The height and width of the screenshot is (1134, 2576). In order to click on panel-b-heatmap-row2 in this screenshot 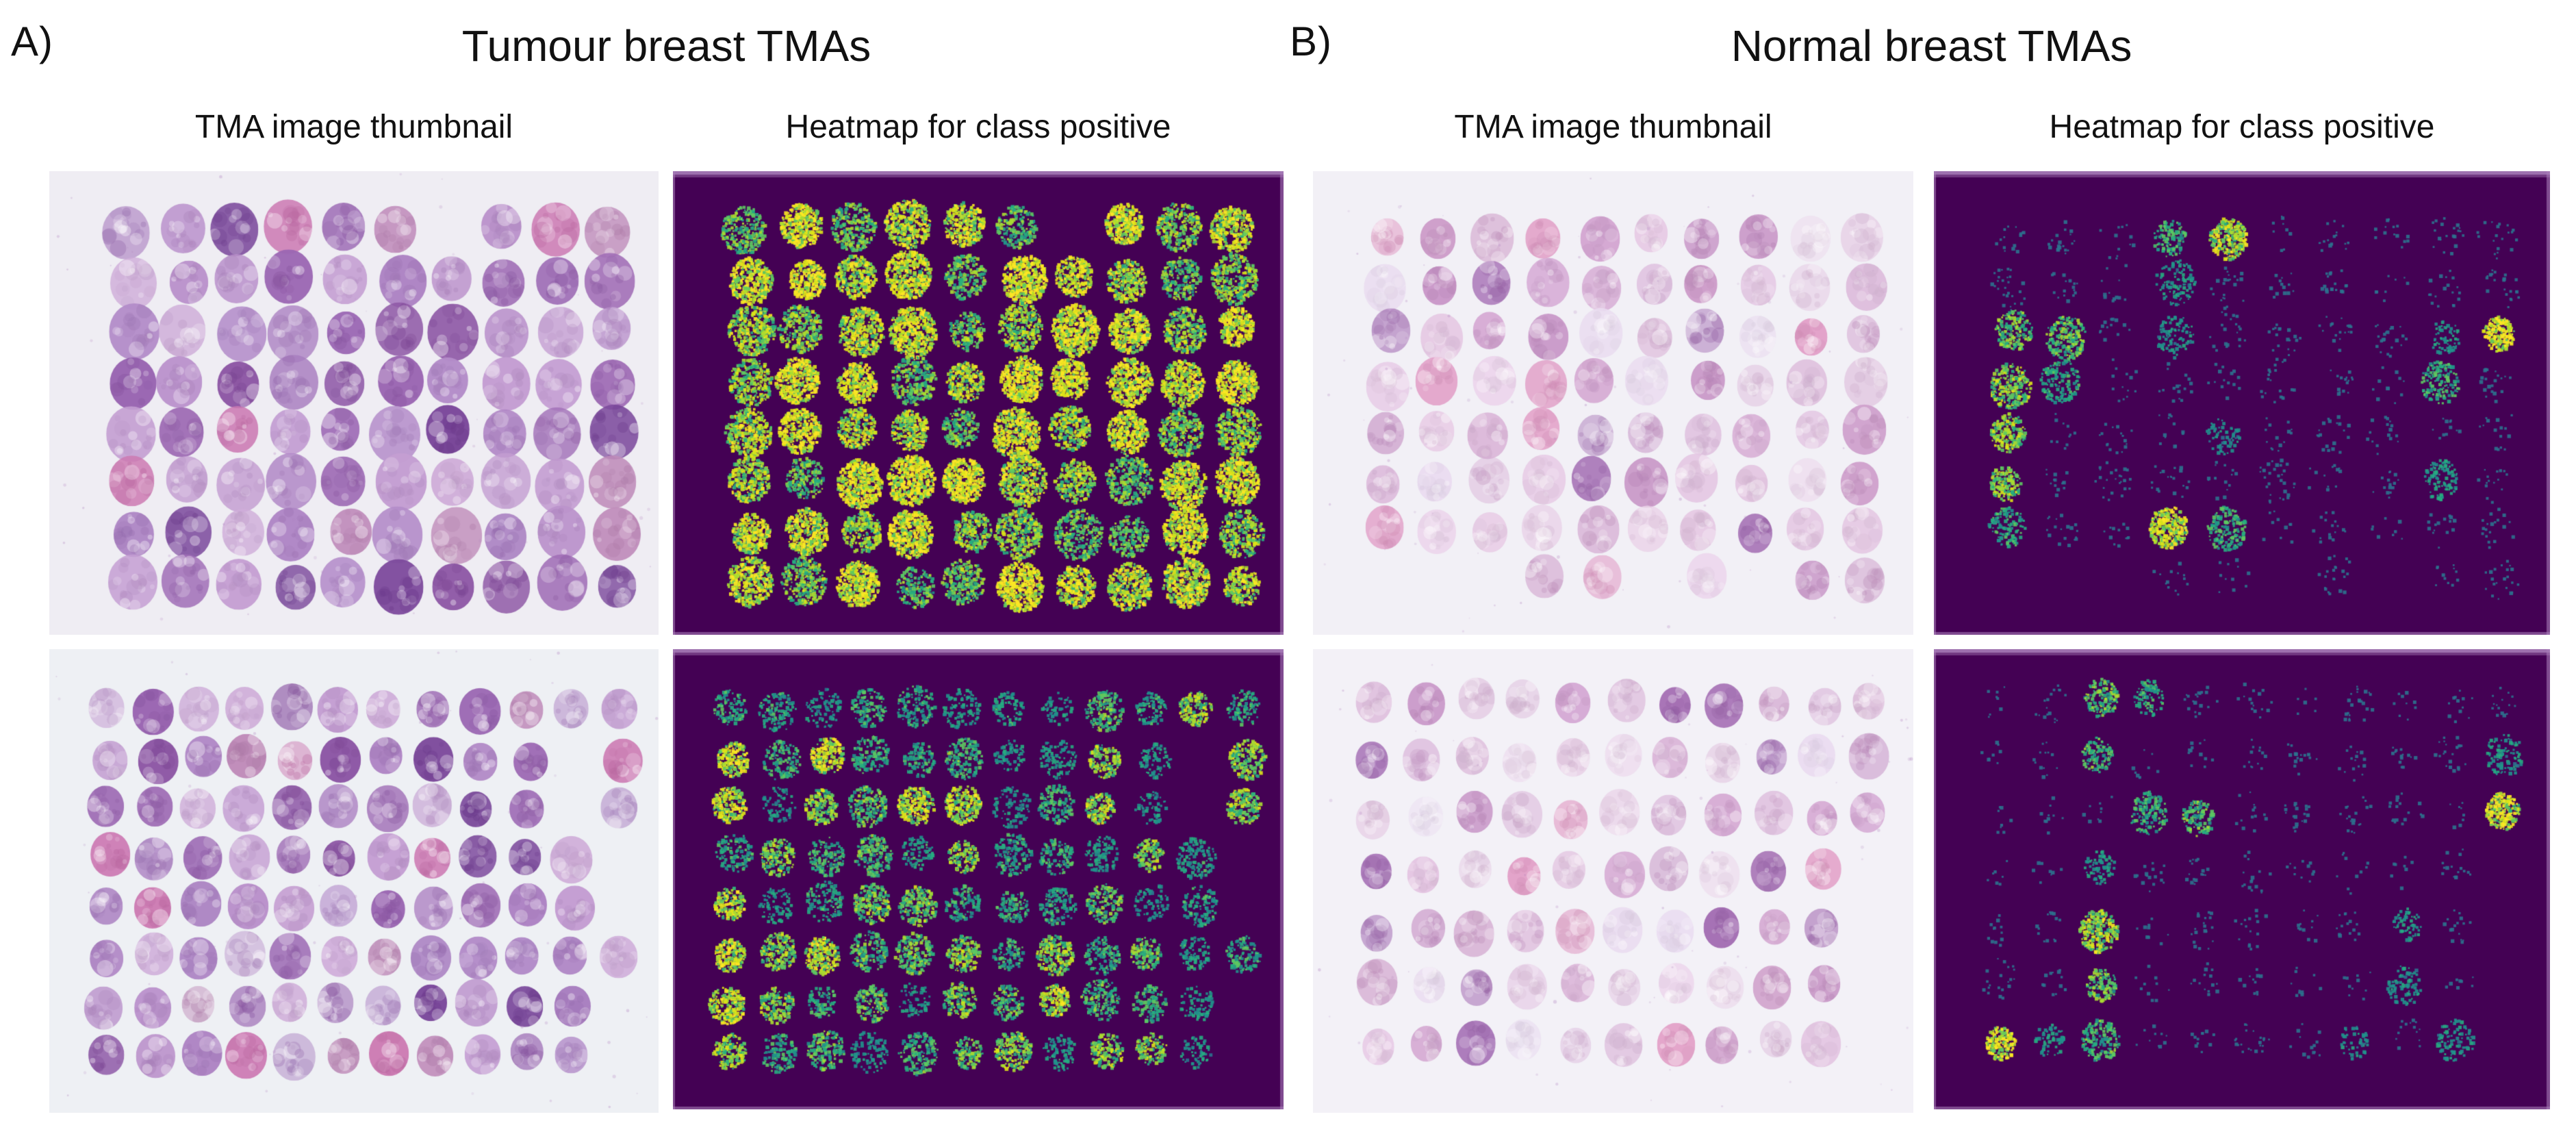, I will do `click(2242, 879)`.